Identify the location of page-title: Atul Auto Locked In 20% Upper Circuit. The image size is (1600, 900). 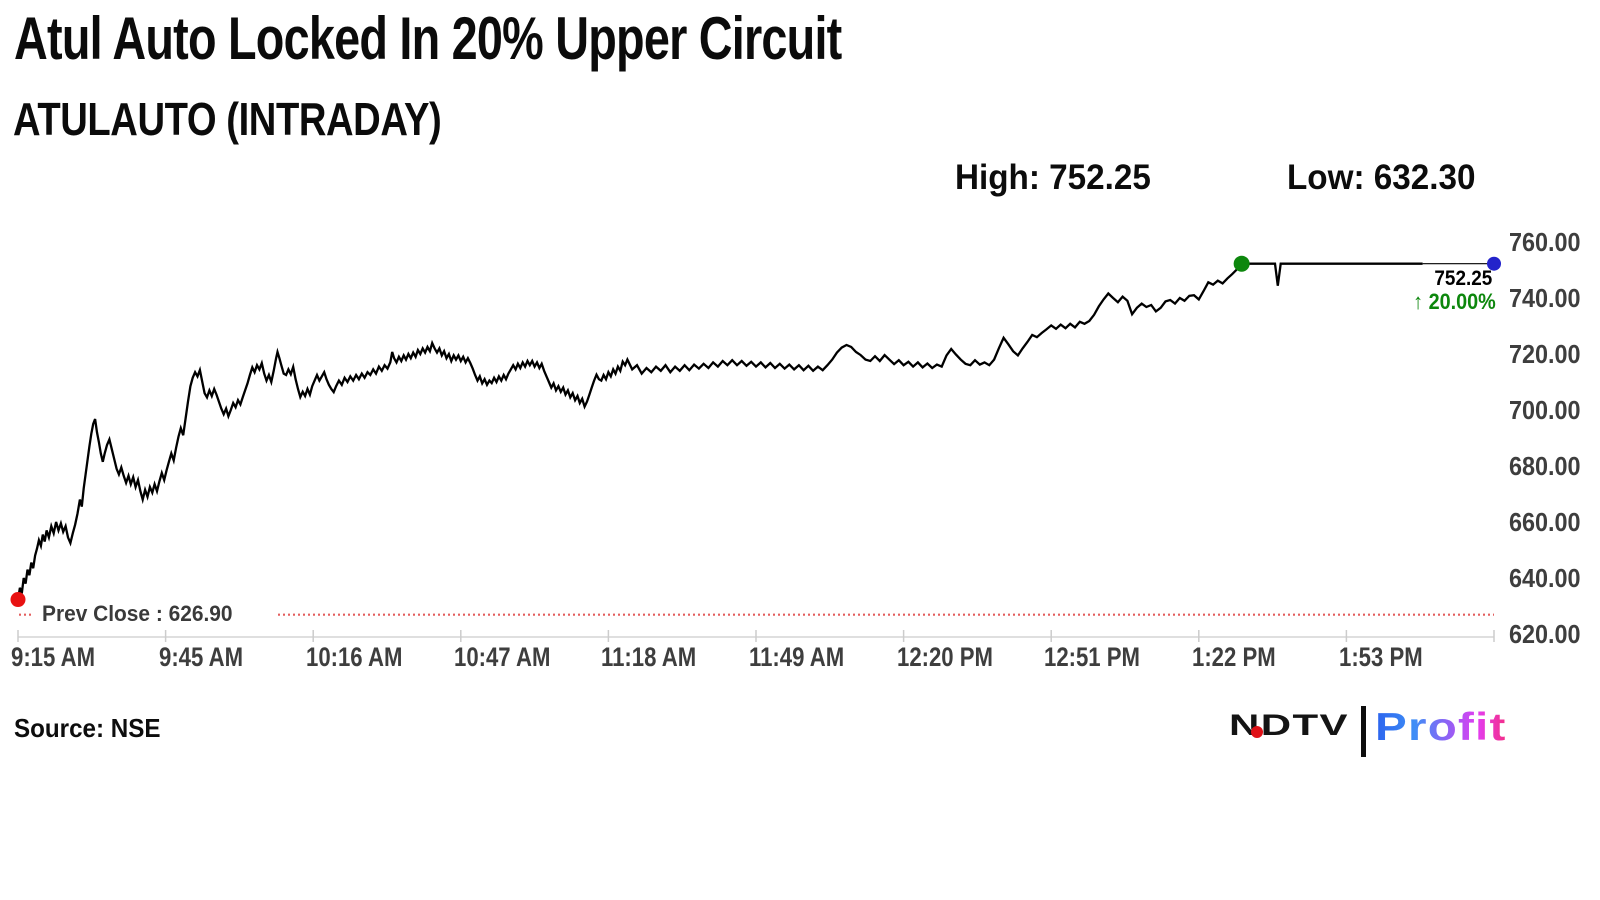
(428, 38).